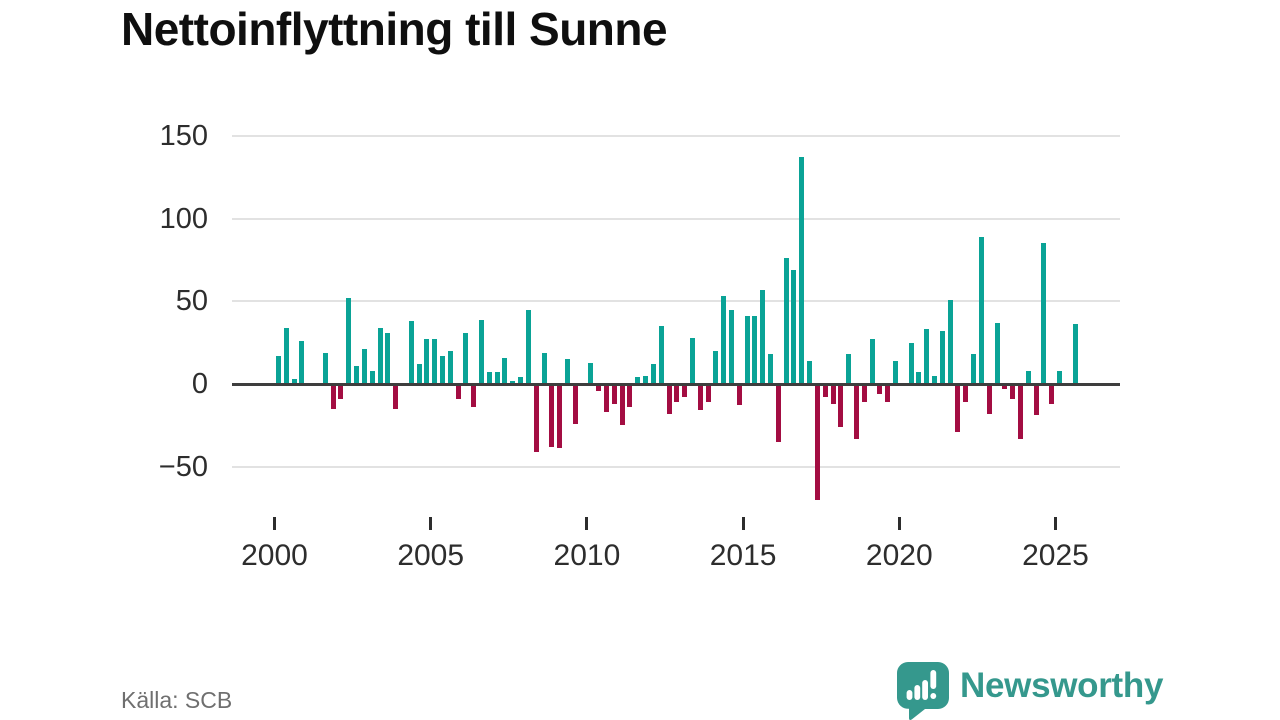 This screenshot has width=1280, height=720. What do you see at coordinates (607, 398) in the screenshot?
I see `bar-2010-q3` at bounding box center [607, 398].